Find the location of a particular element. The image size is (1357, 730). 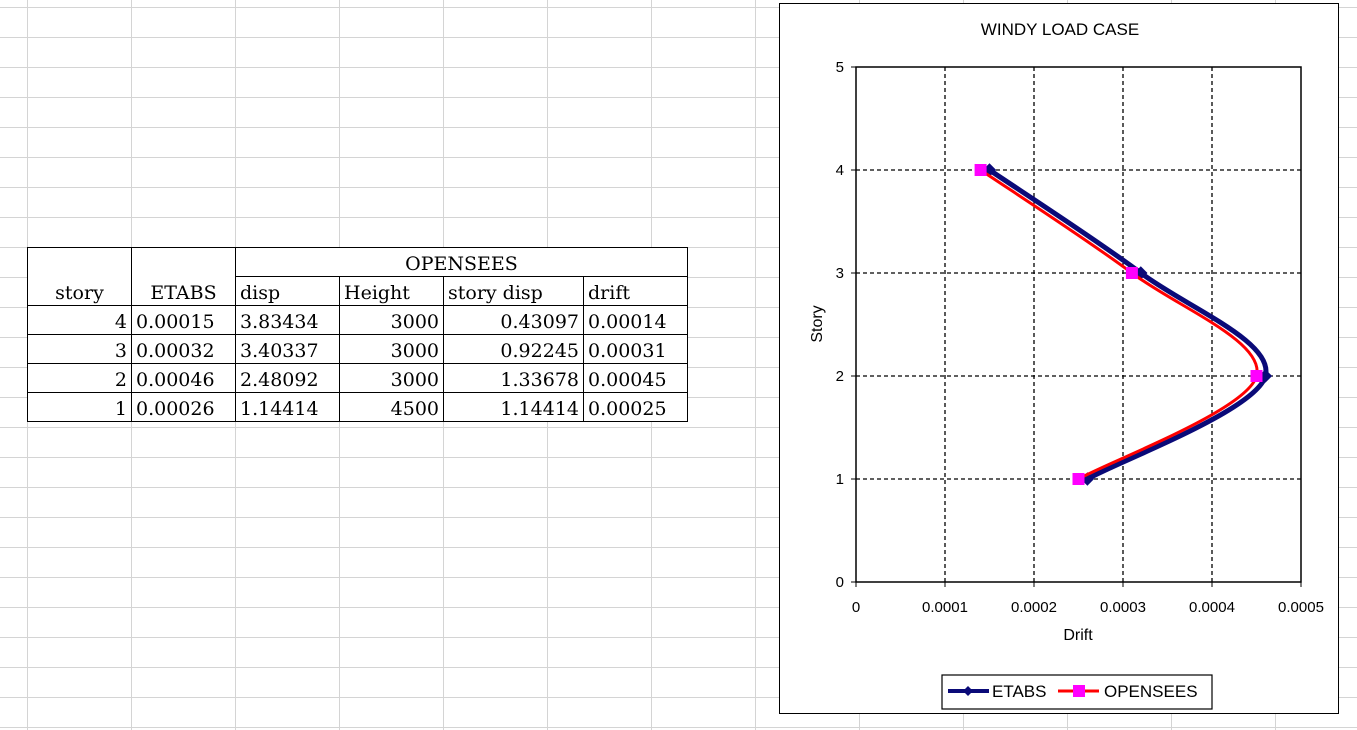

header-story: story is located at coordinates (79, 276).